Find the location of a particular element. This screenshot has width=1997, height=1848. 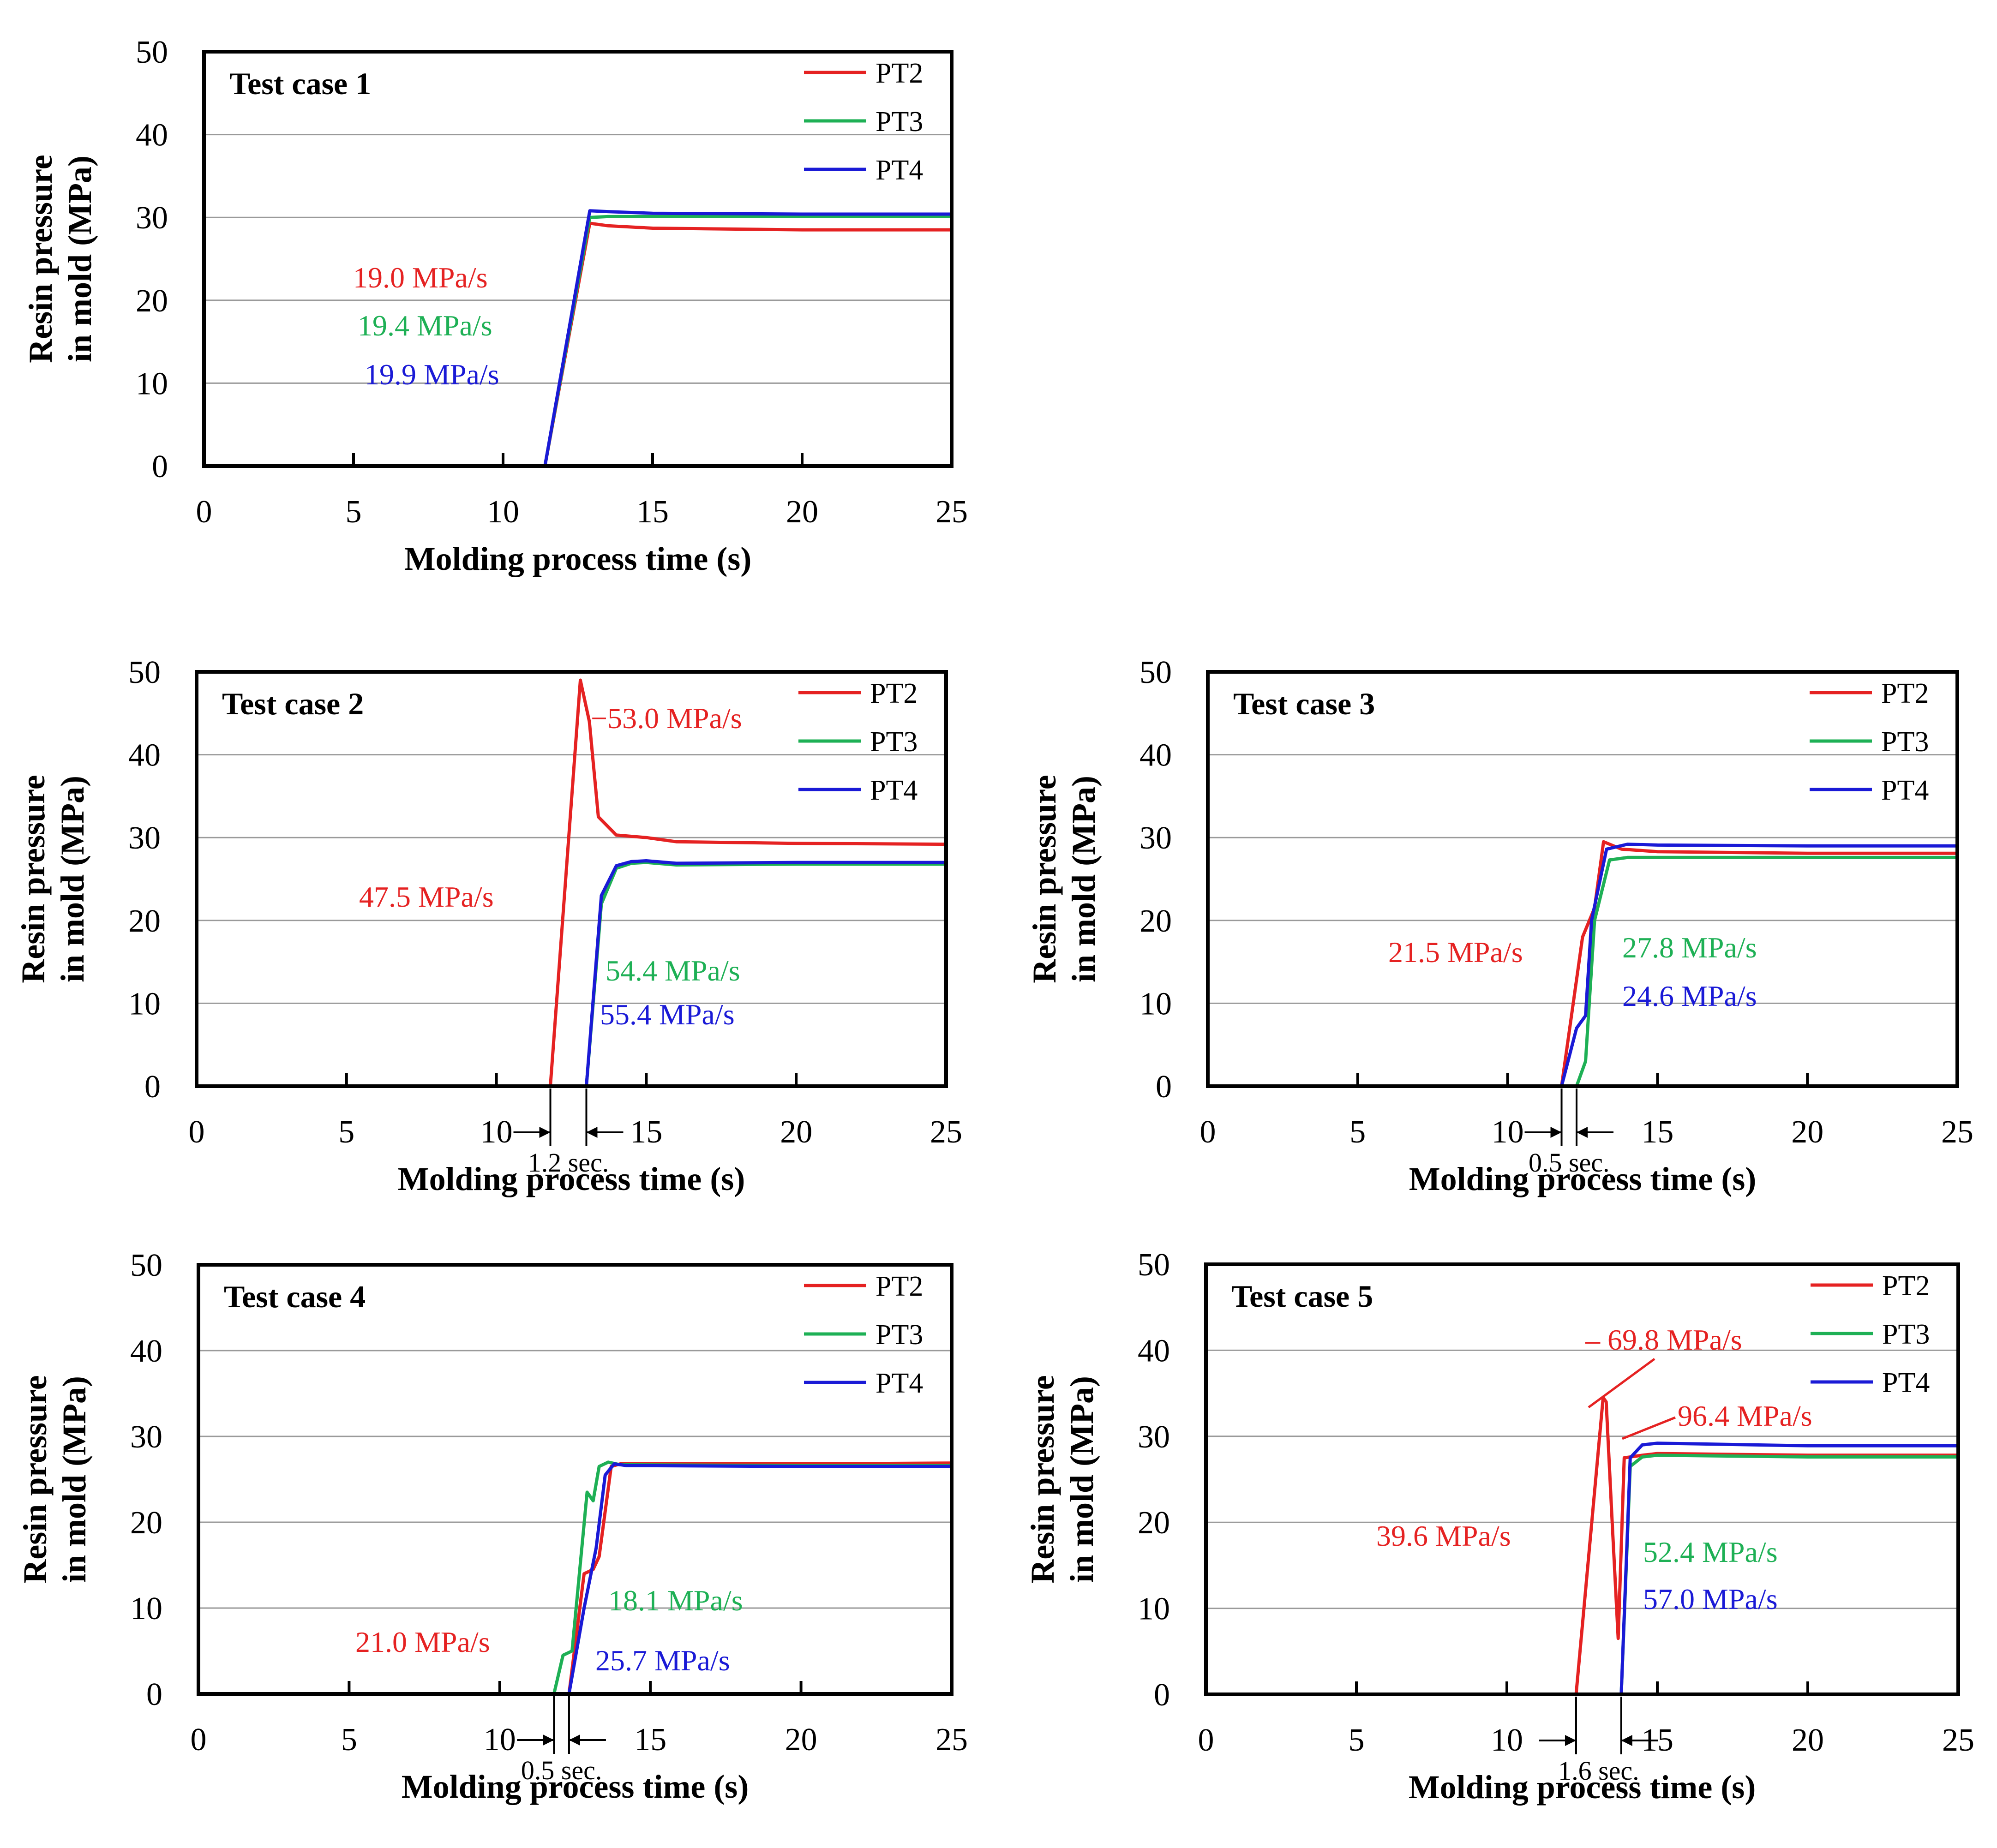

slope-annotation: 47.5 MPa/s is located at coordinates (427, 896).